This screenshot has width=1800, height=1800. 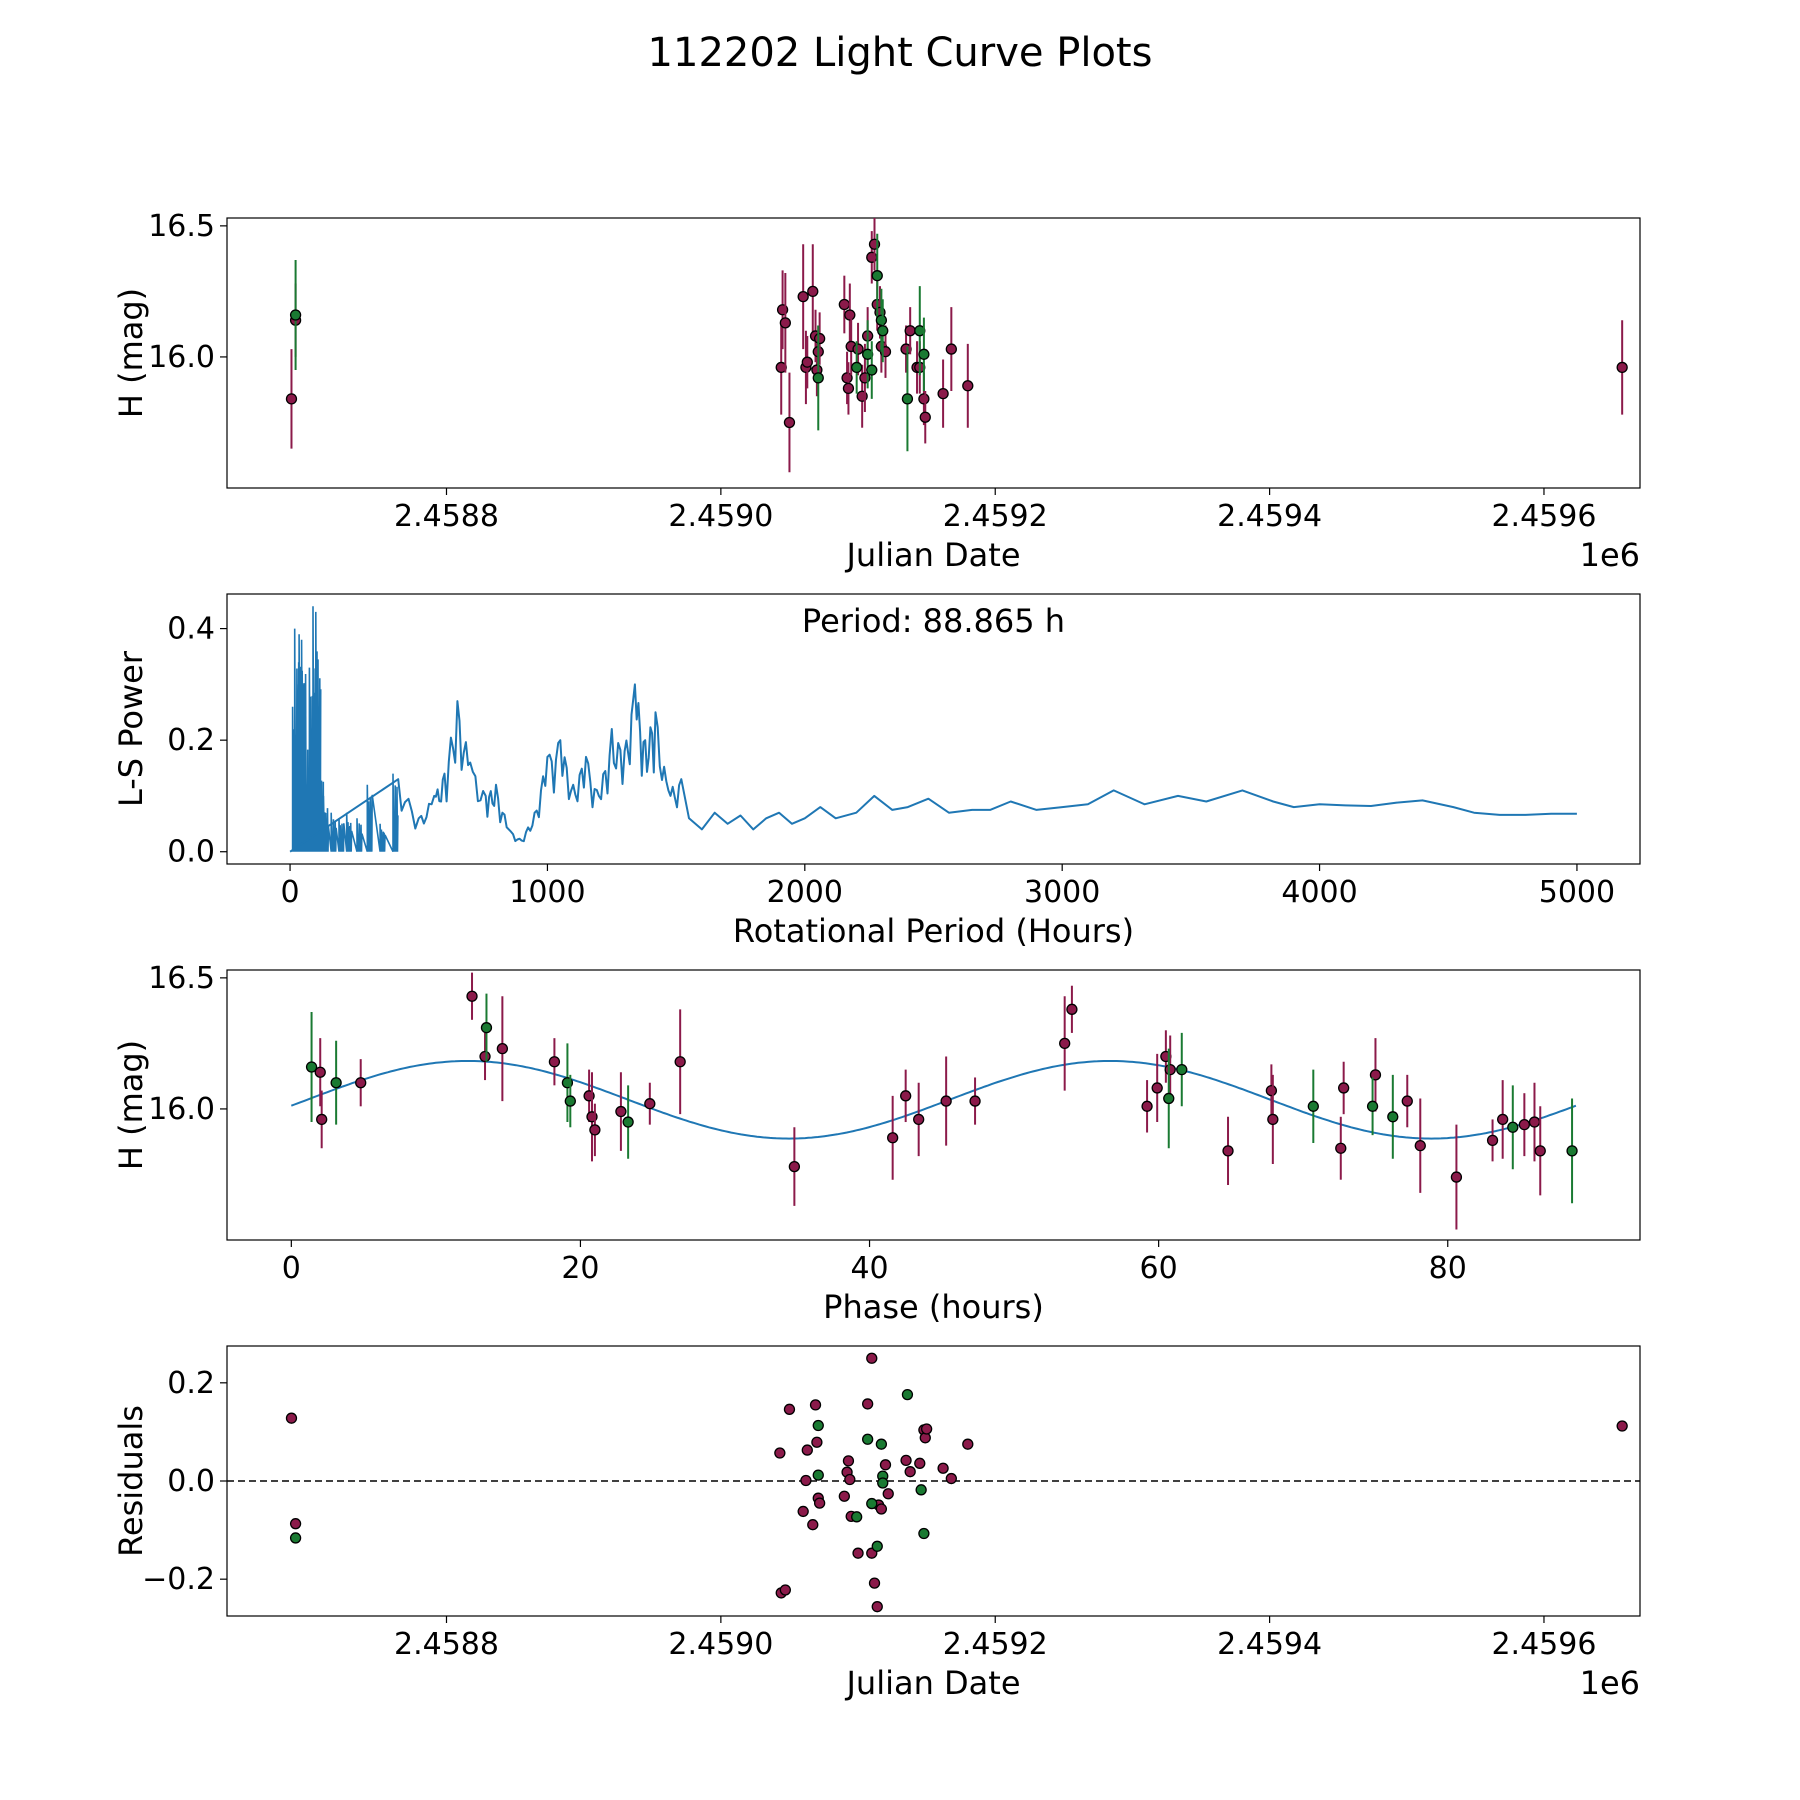 I want to click on period-annotation: Period: 88.865 h, so click(x=933, y=621).